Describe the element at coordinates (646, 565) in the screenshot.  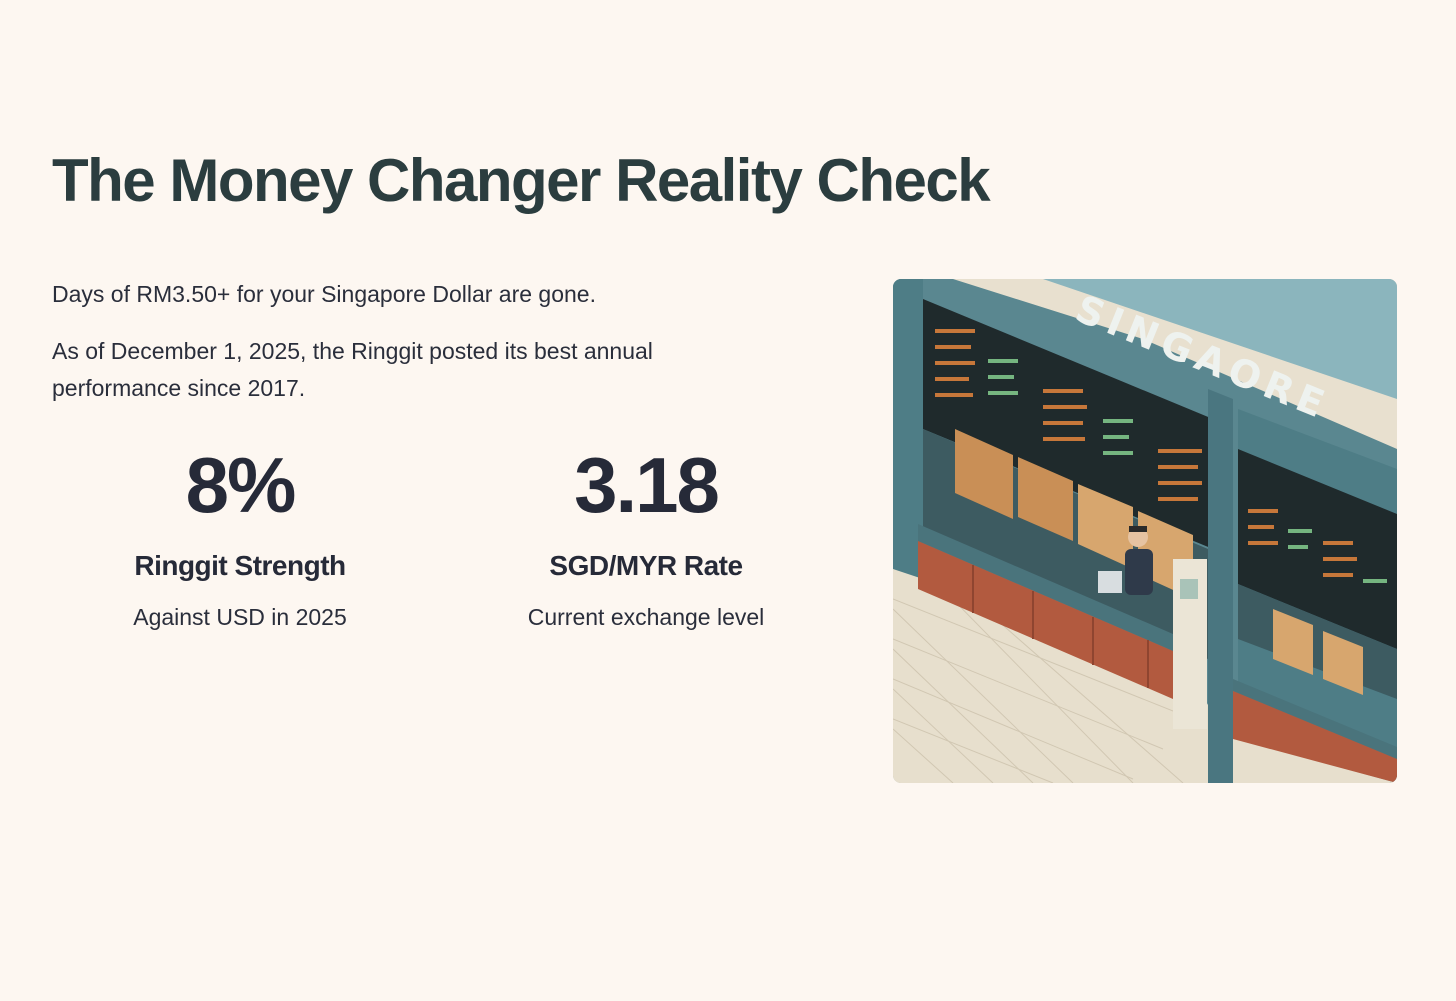
I see `stat-label: SGD/MYR Rate` at that location.